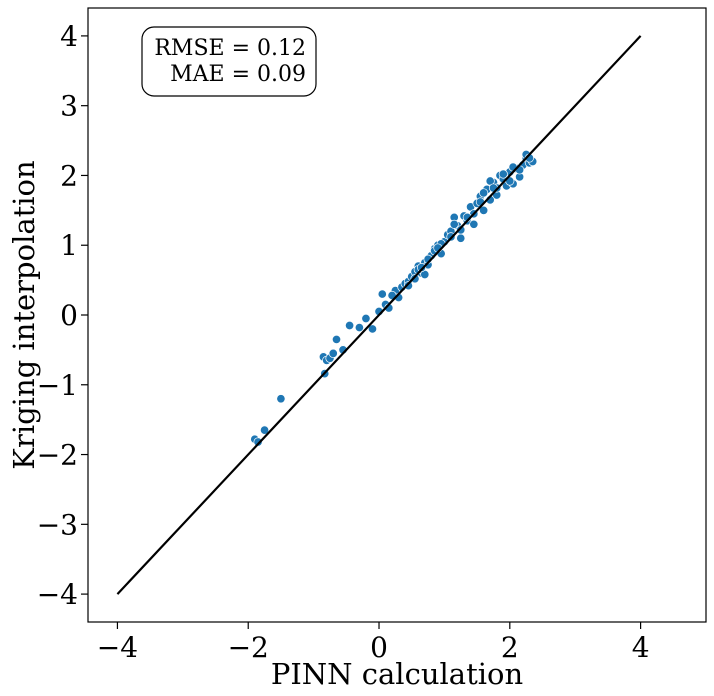  What do you see at coordinates (510, 647) in the screenshot?
I see `x-tick-label: 2` at bounding box center [510, 647].